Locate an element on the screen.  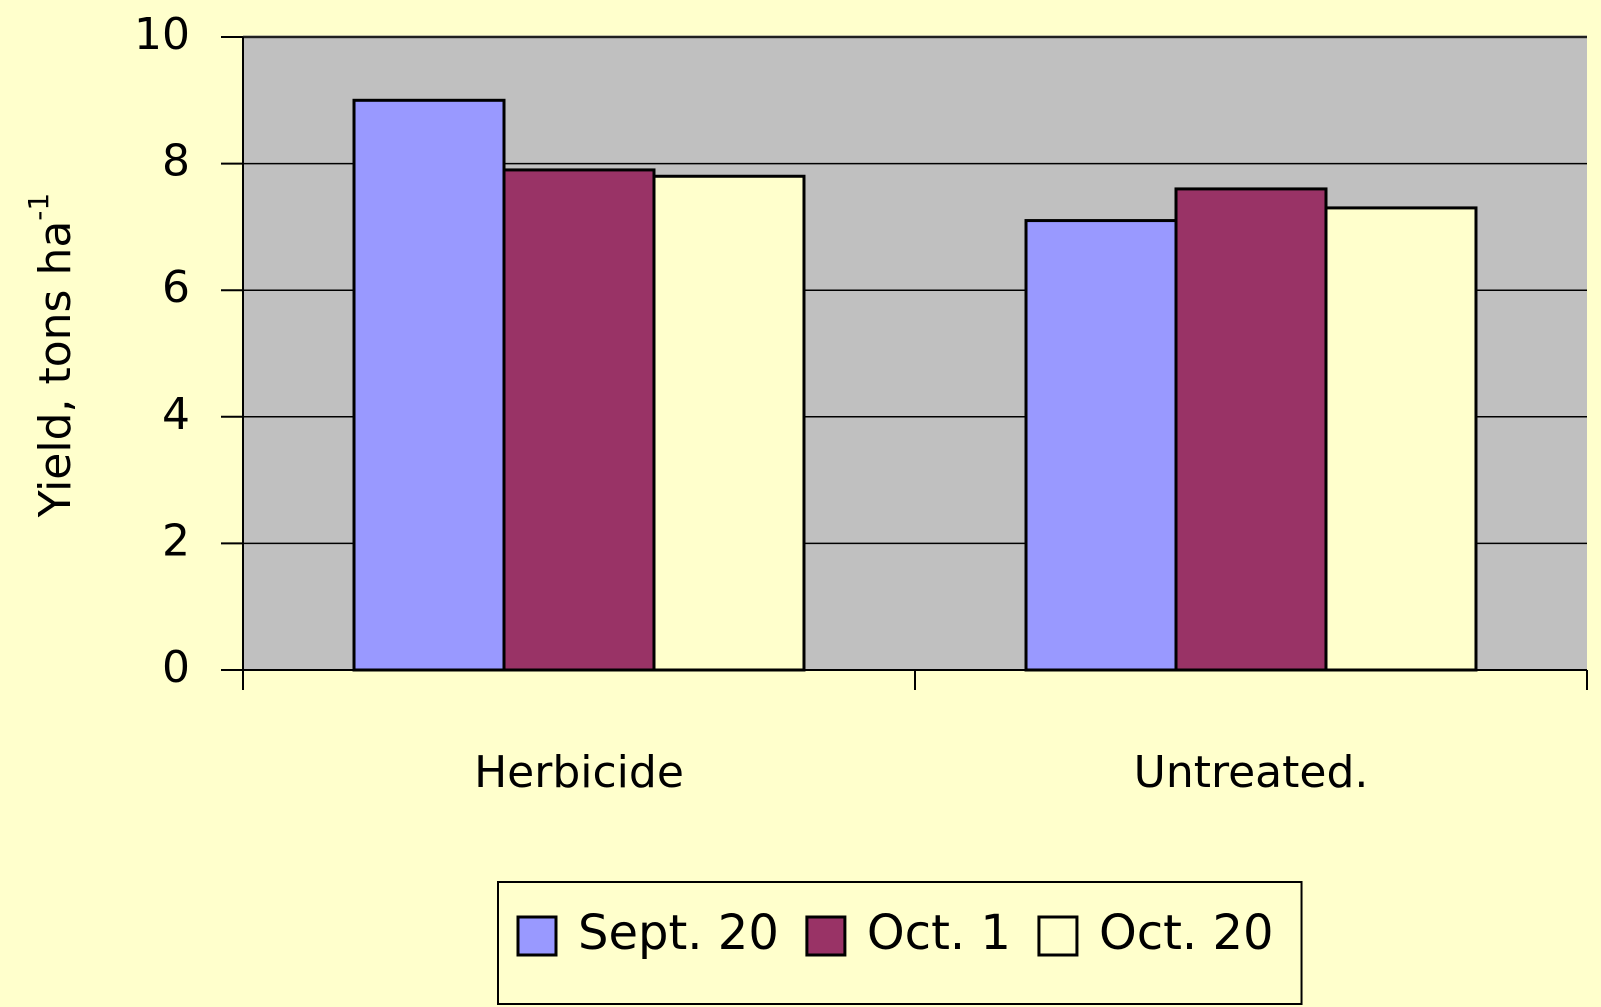
y-tick-label: 6 is located at coordinates (176, 287).